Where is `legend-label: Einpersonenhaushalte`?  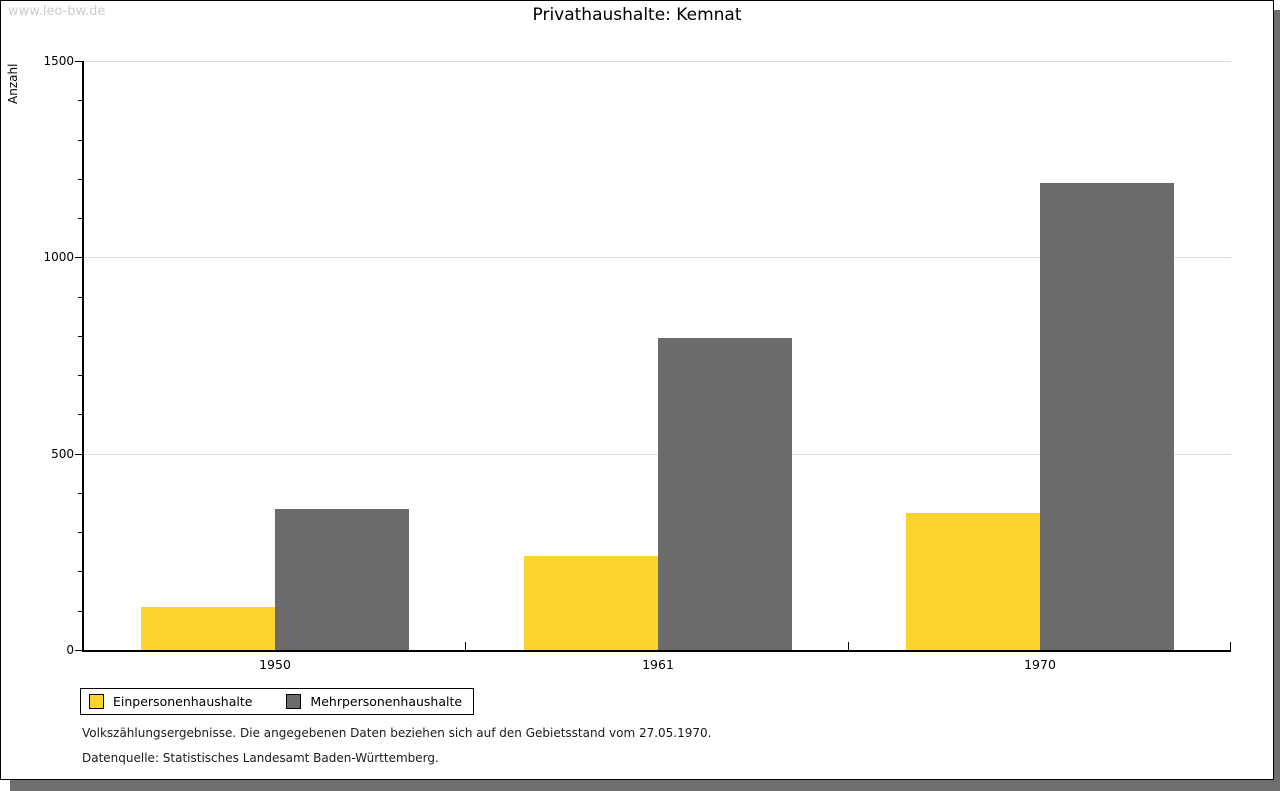 legend-label: Einpersonenhaushalte is located at coordinates (183, 701).